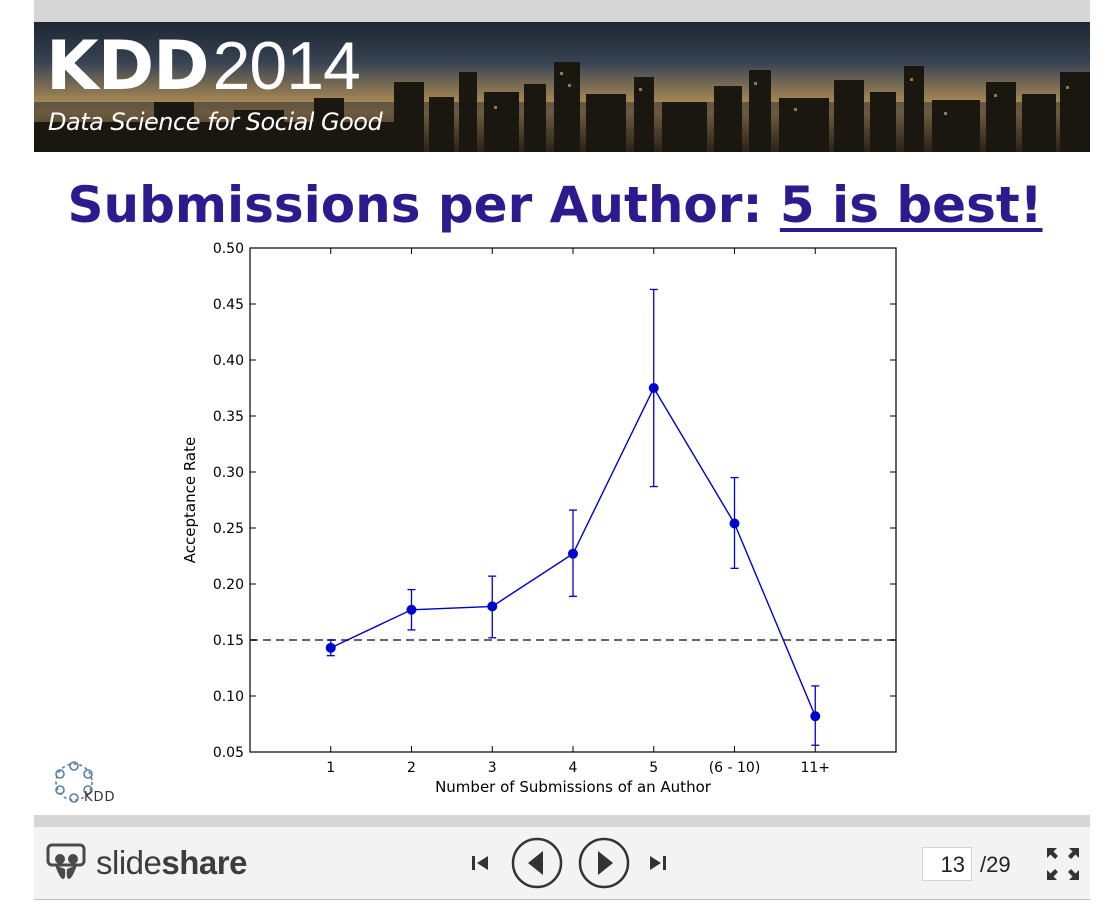 The width and height of the screenshot is (1110, 924). Describe the element at coordinates (735, 768) in the screenshot. I see `x-tick-label: (6 - 10)` at that location.